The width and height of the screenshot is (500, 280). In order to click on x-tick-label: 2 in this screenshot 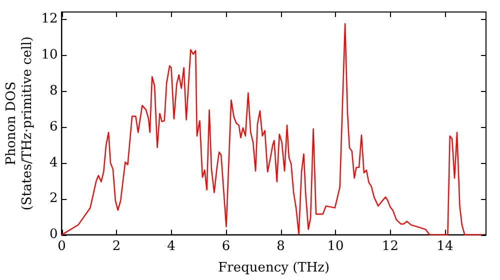, I will do `click(116, 246)`.